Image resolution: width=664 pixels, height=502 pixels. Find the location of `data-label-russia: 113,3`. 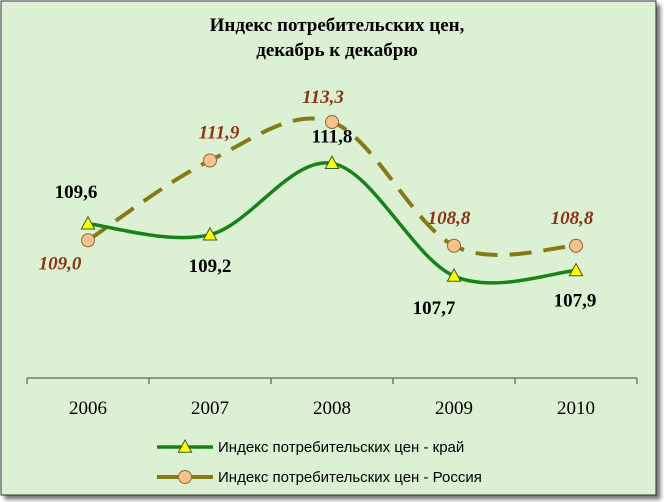

data-label-russia: 113,3 is located at coordinates (323, 97).